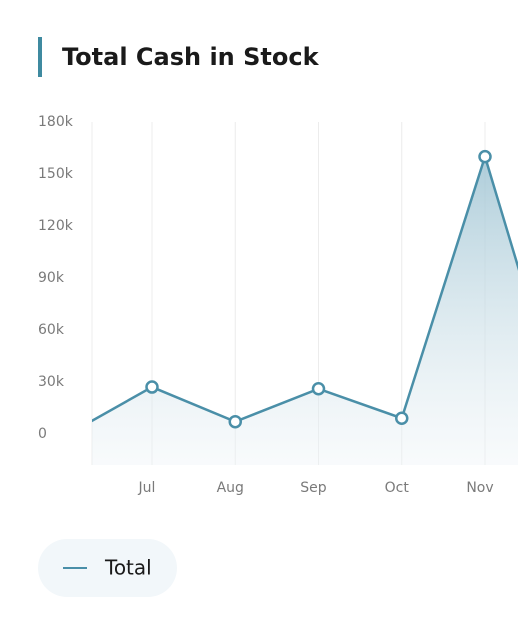 The width and height of the screenshot is (518, 629). I want to click on x-tick-label: Jul, so click(147, 488).